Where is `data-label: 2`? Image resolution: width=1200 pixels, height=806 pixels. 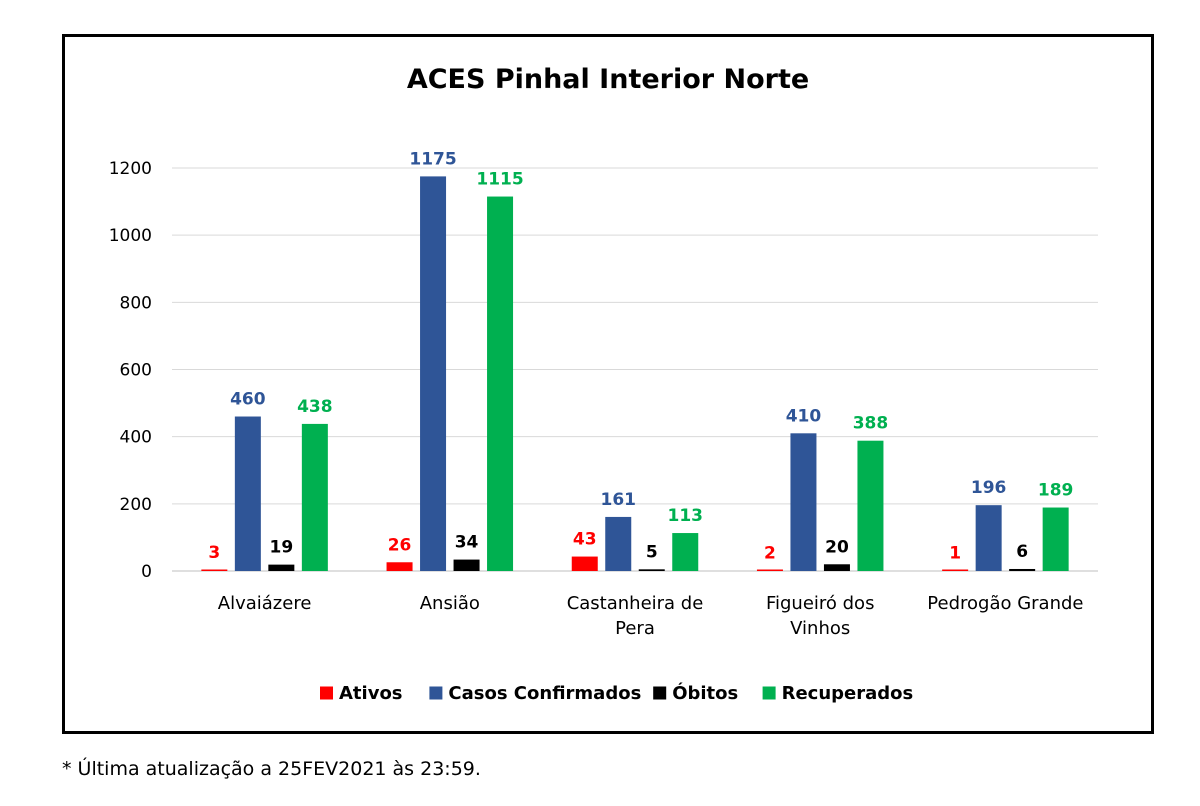
data-label: 2 is located at coordinates (770, 553).